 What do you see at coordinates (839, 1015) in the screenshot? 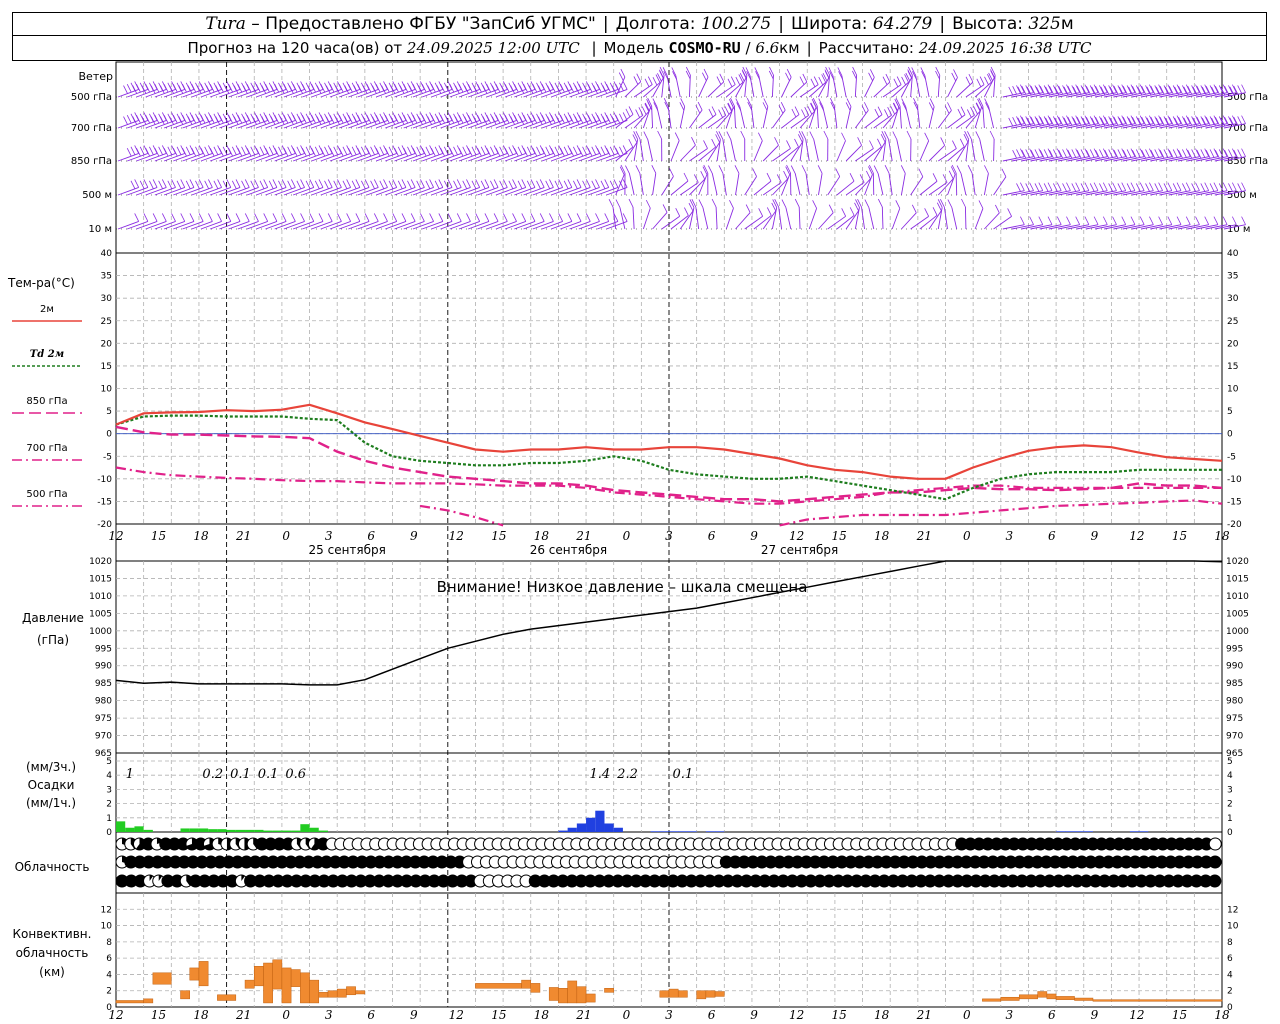
I see `hour-tick-bottom: 15` at bounding box center [839, 1015].